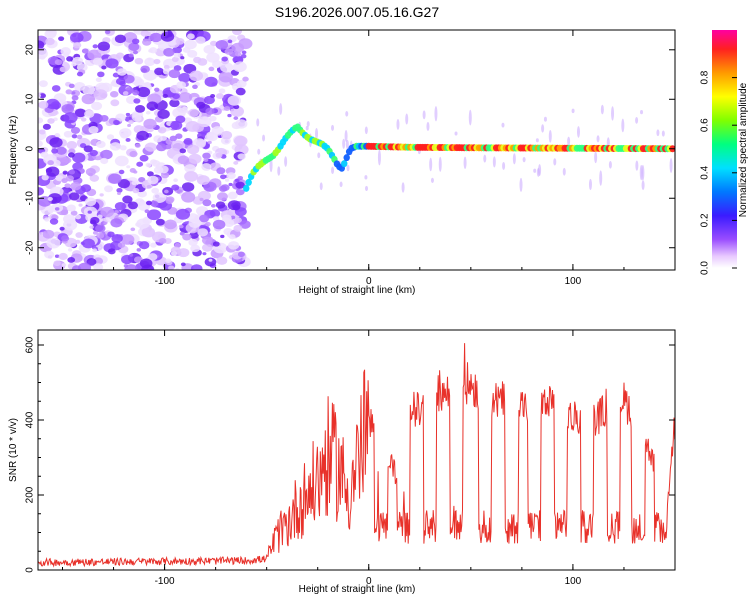 Image resolution: width=750 pixels, height=600 pixels. I want to click on x-tick-label: 0, so click(369, 281).